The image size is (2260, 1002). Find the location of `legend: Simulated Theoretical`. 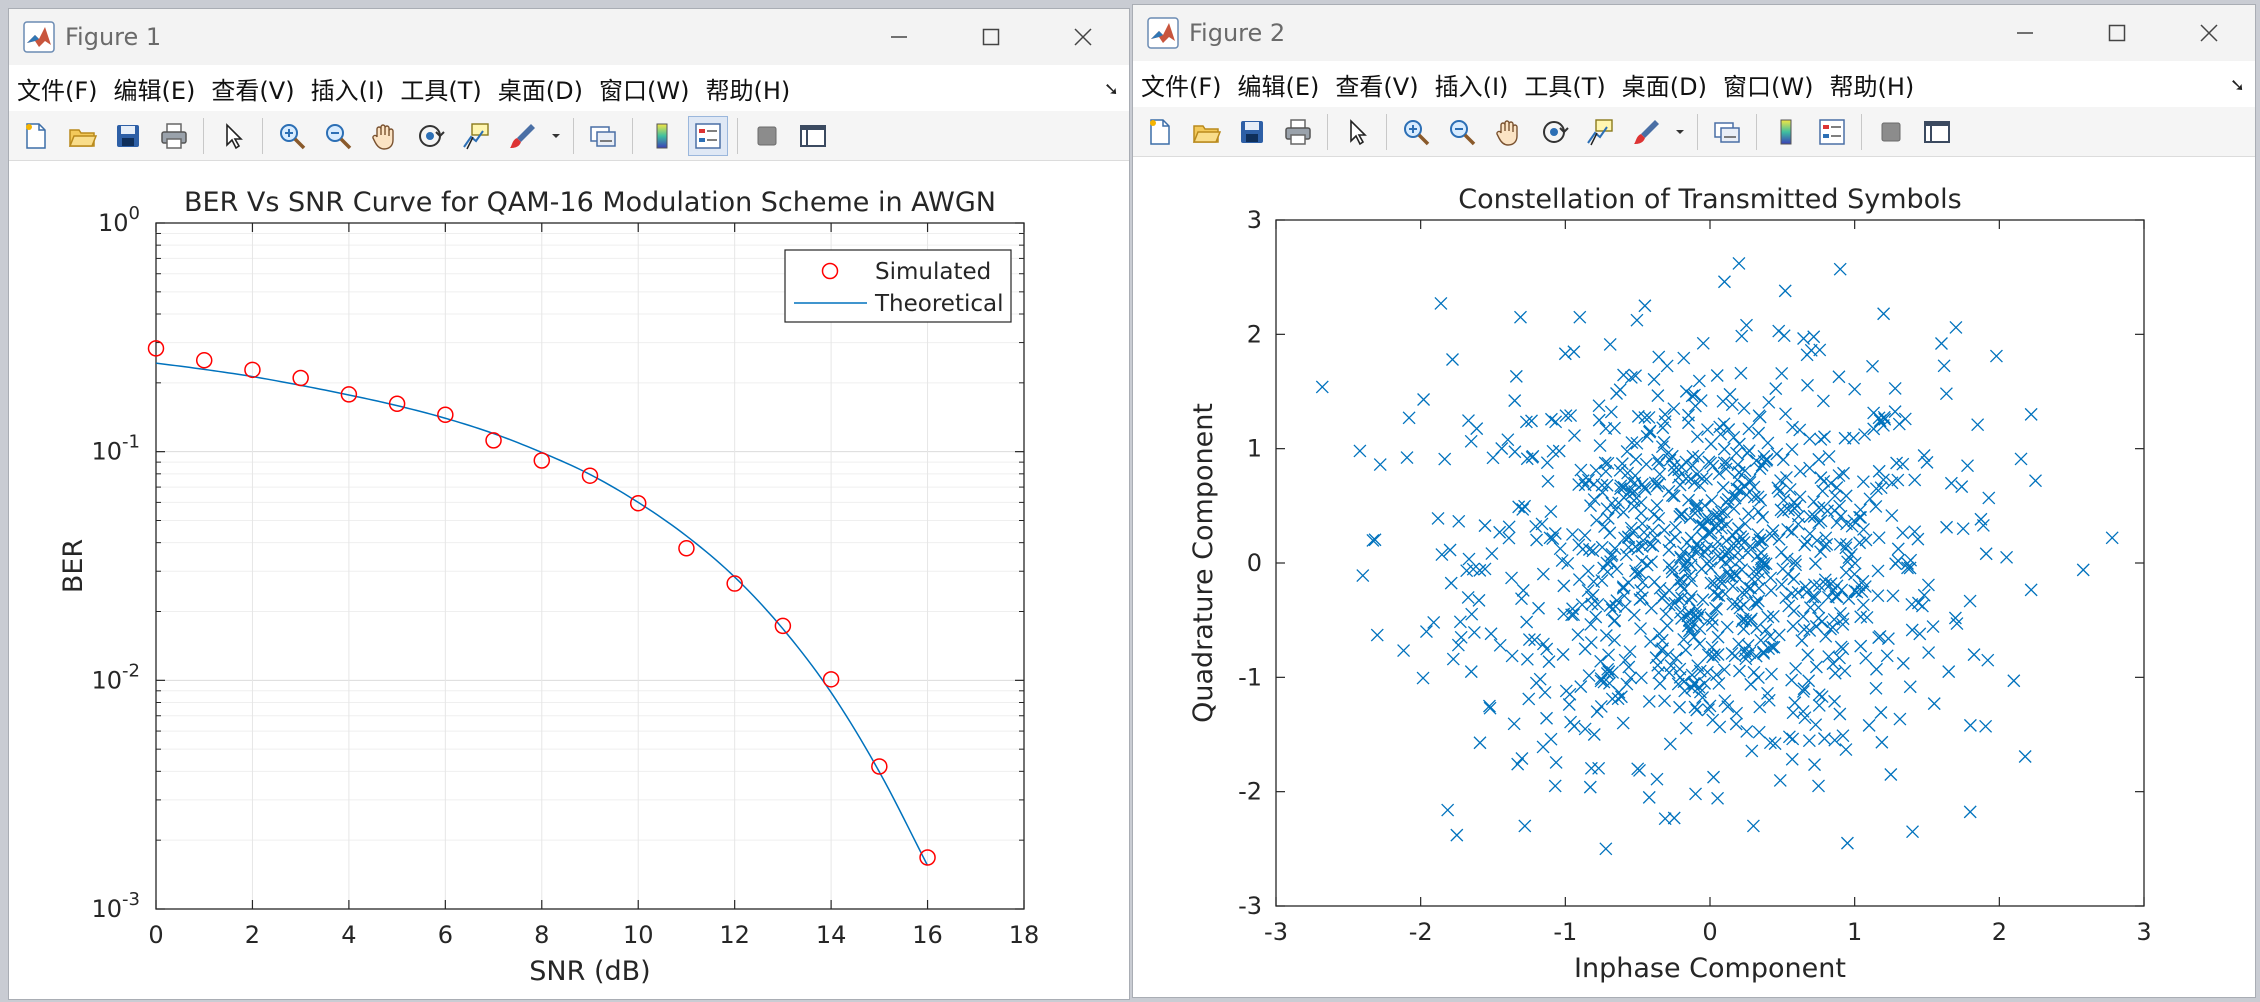

legend: Simulated Theoretical is located at coordinates (898, 286).